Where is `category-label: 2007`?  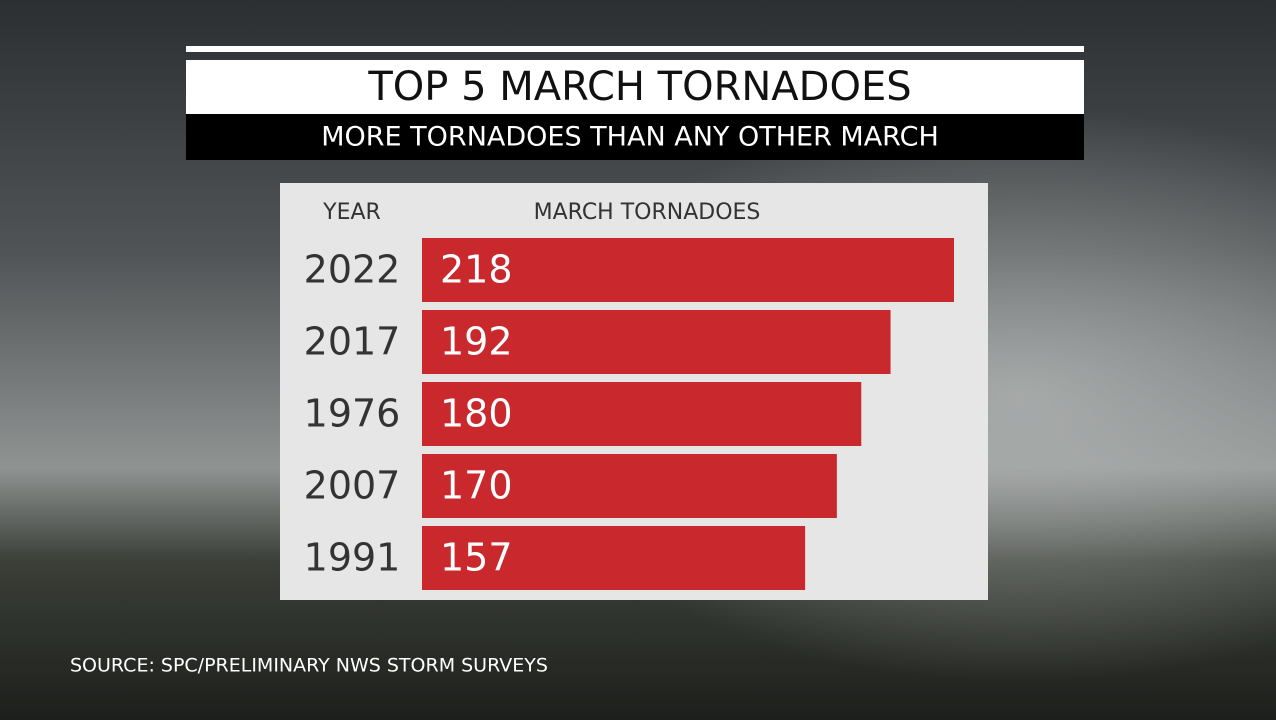 category-label: 2007 is located at coordinates (352, 486).